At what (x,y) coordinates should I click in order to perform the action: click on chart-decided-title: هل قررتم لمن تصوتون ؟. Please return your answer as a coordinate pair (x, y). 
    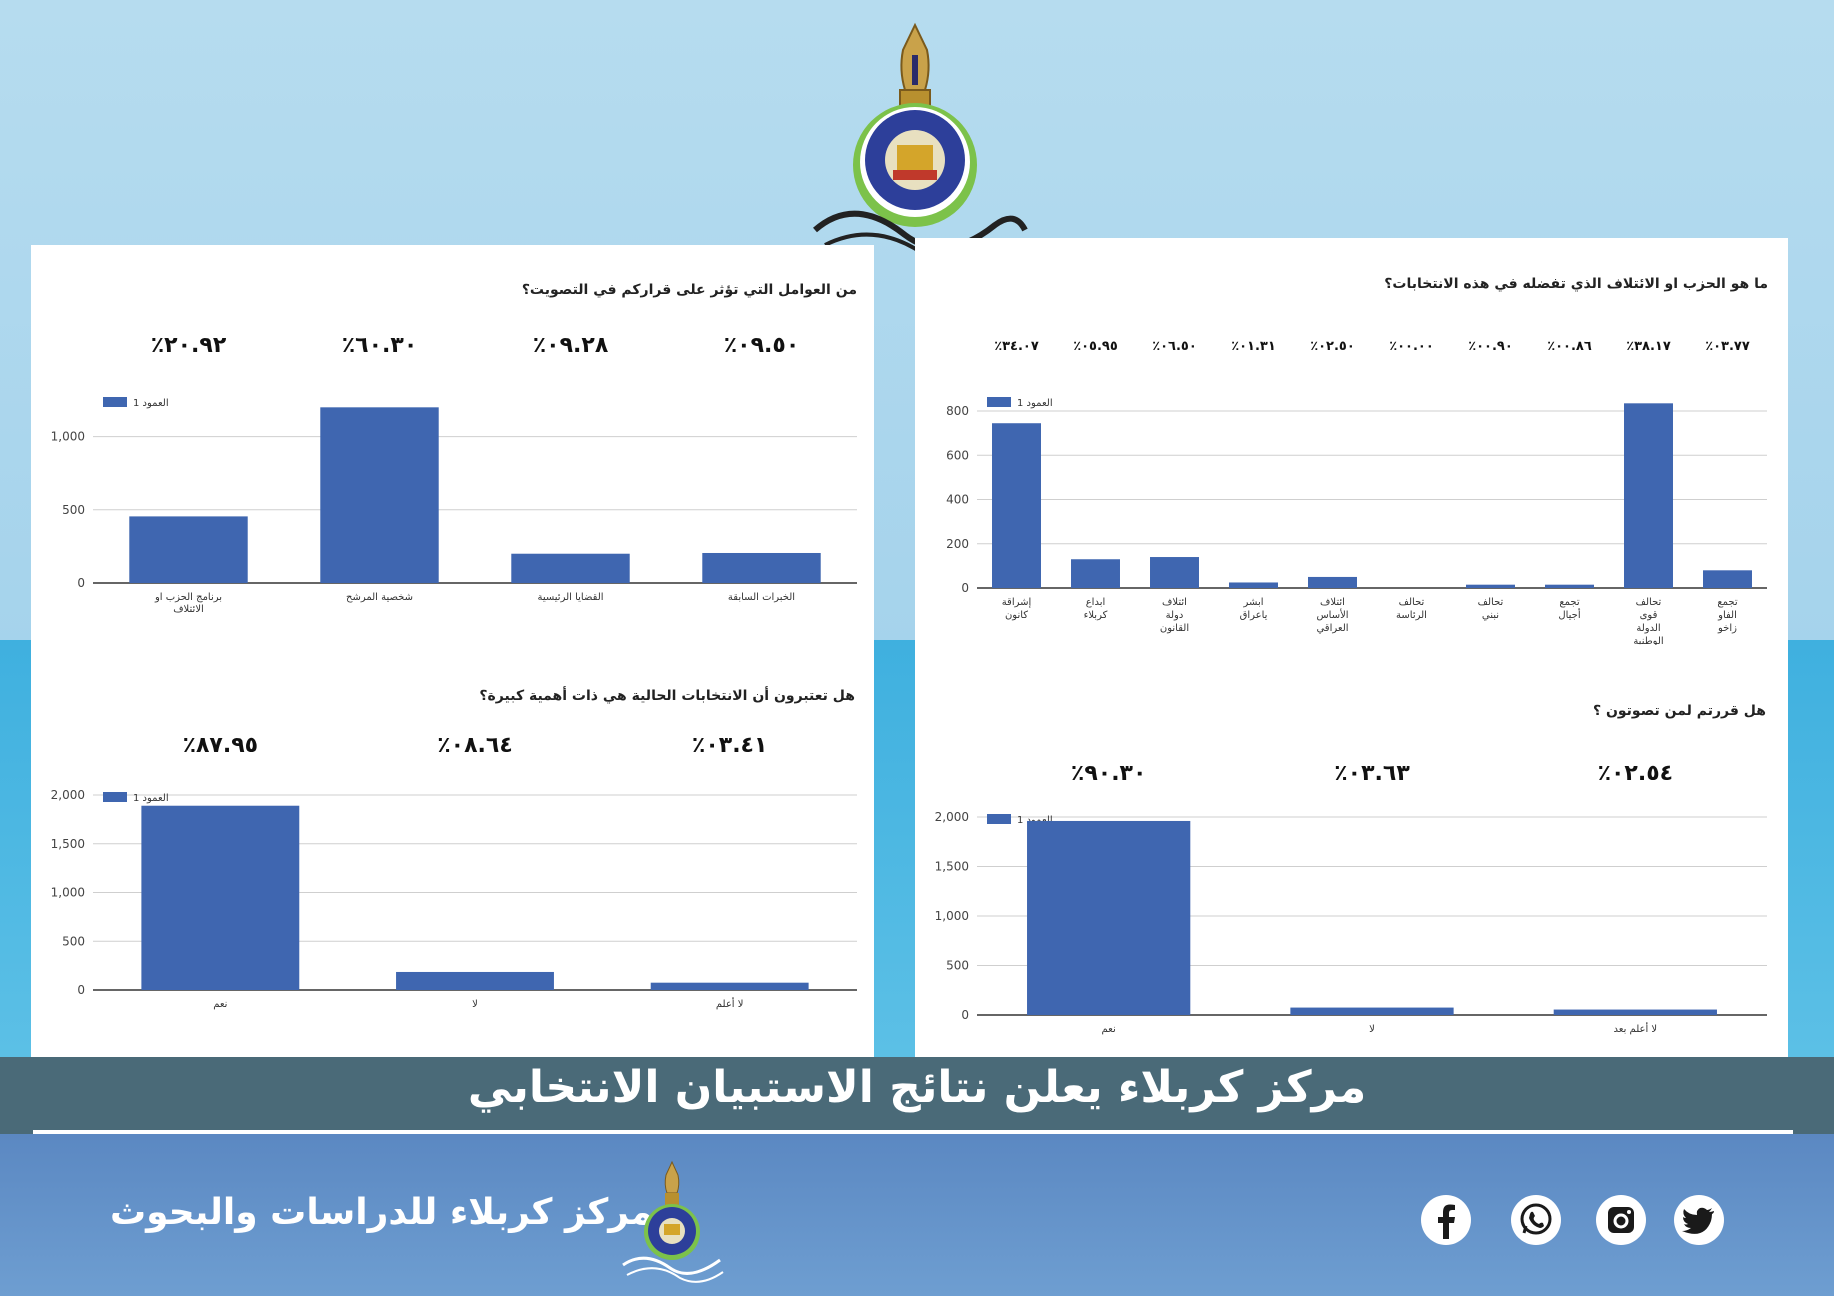
    Looking at the image, I should click on (1679, 711).